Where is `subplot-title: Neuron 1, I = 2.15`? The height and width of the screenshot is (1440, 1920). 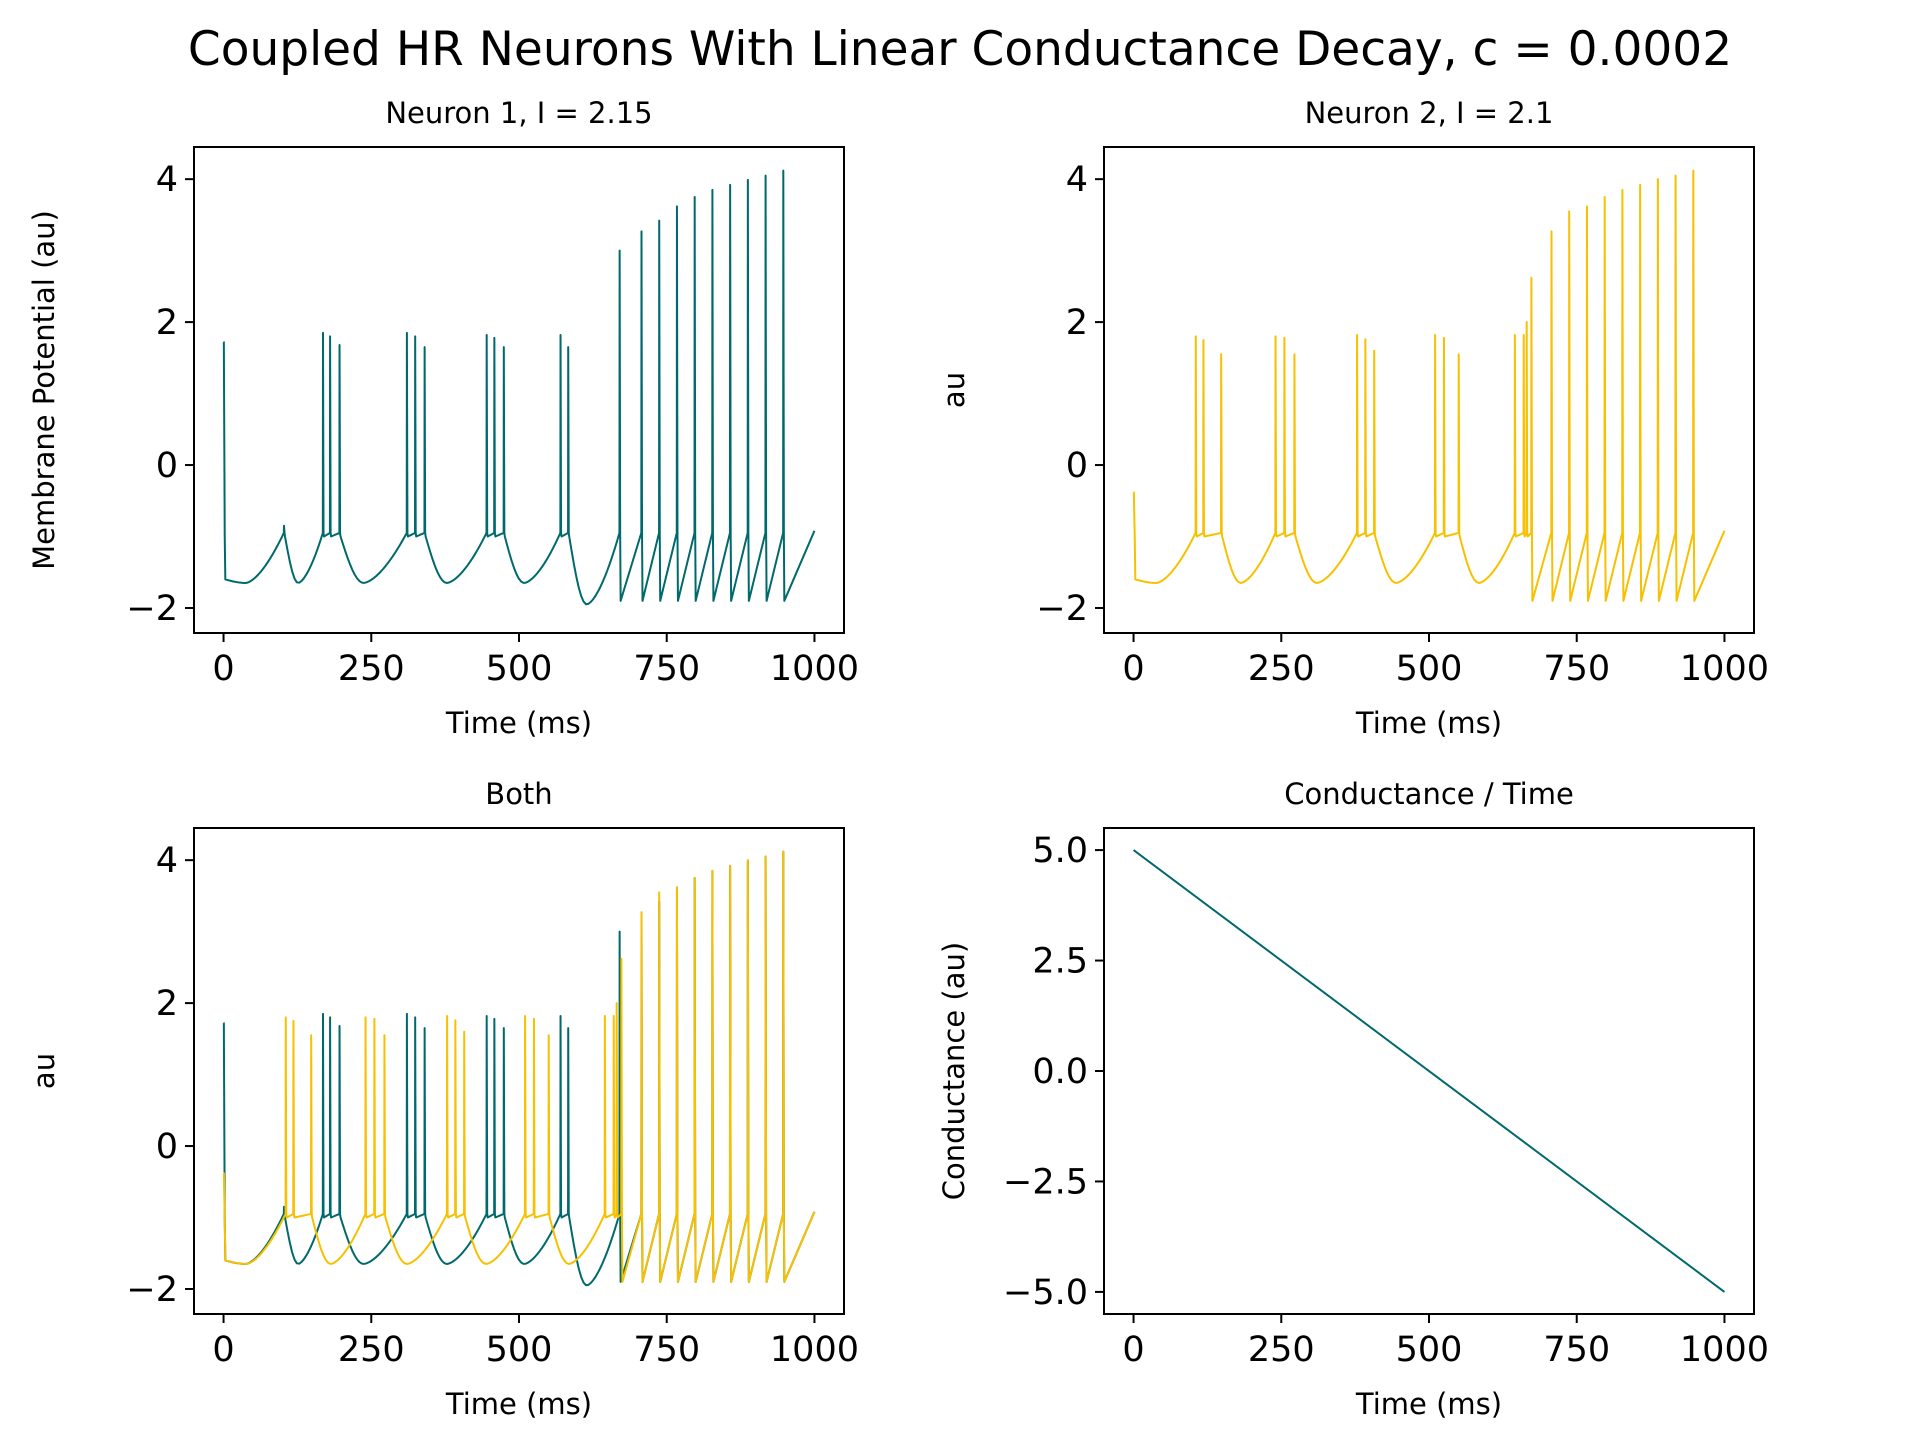 subplot-title: Neuron 1, I = 2.15 is located at coordinates (518, 113).